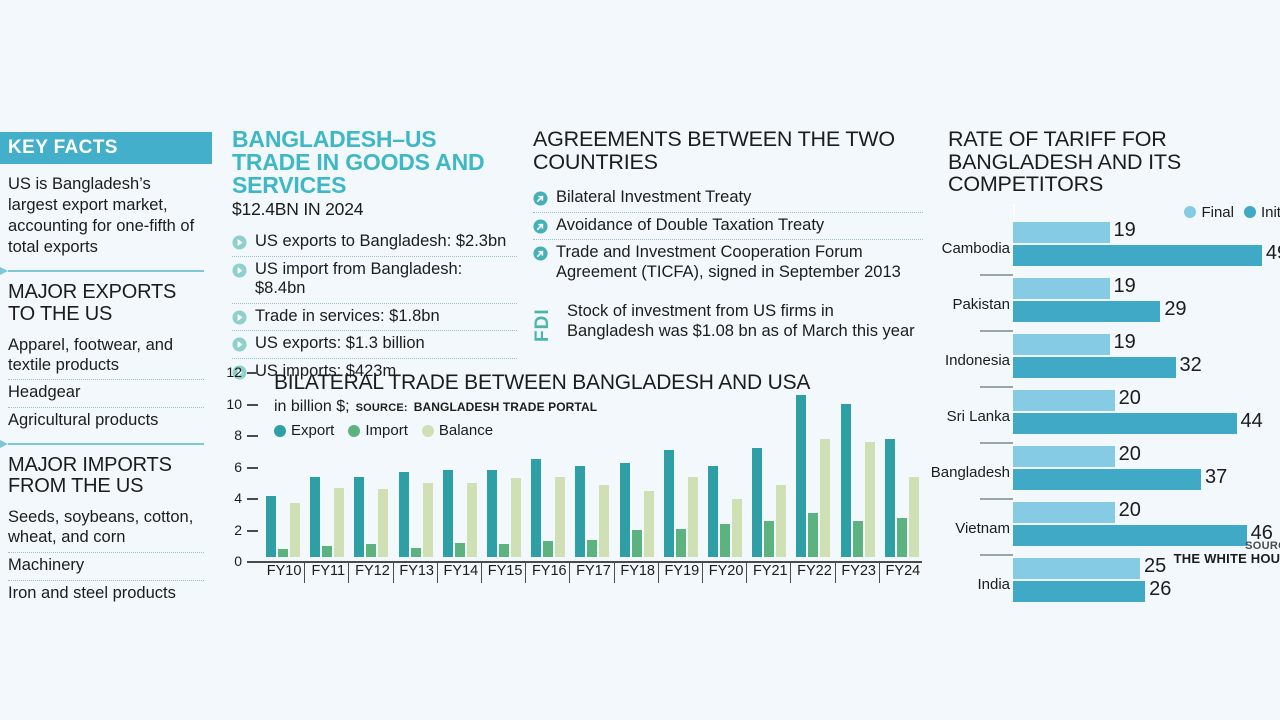 The width and height of the screenshot is (1280, 720). Describe the element at coordinates (242, 404) in the screenshot. I see `y-axis-tick-label: 10` at that location.